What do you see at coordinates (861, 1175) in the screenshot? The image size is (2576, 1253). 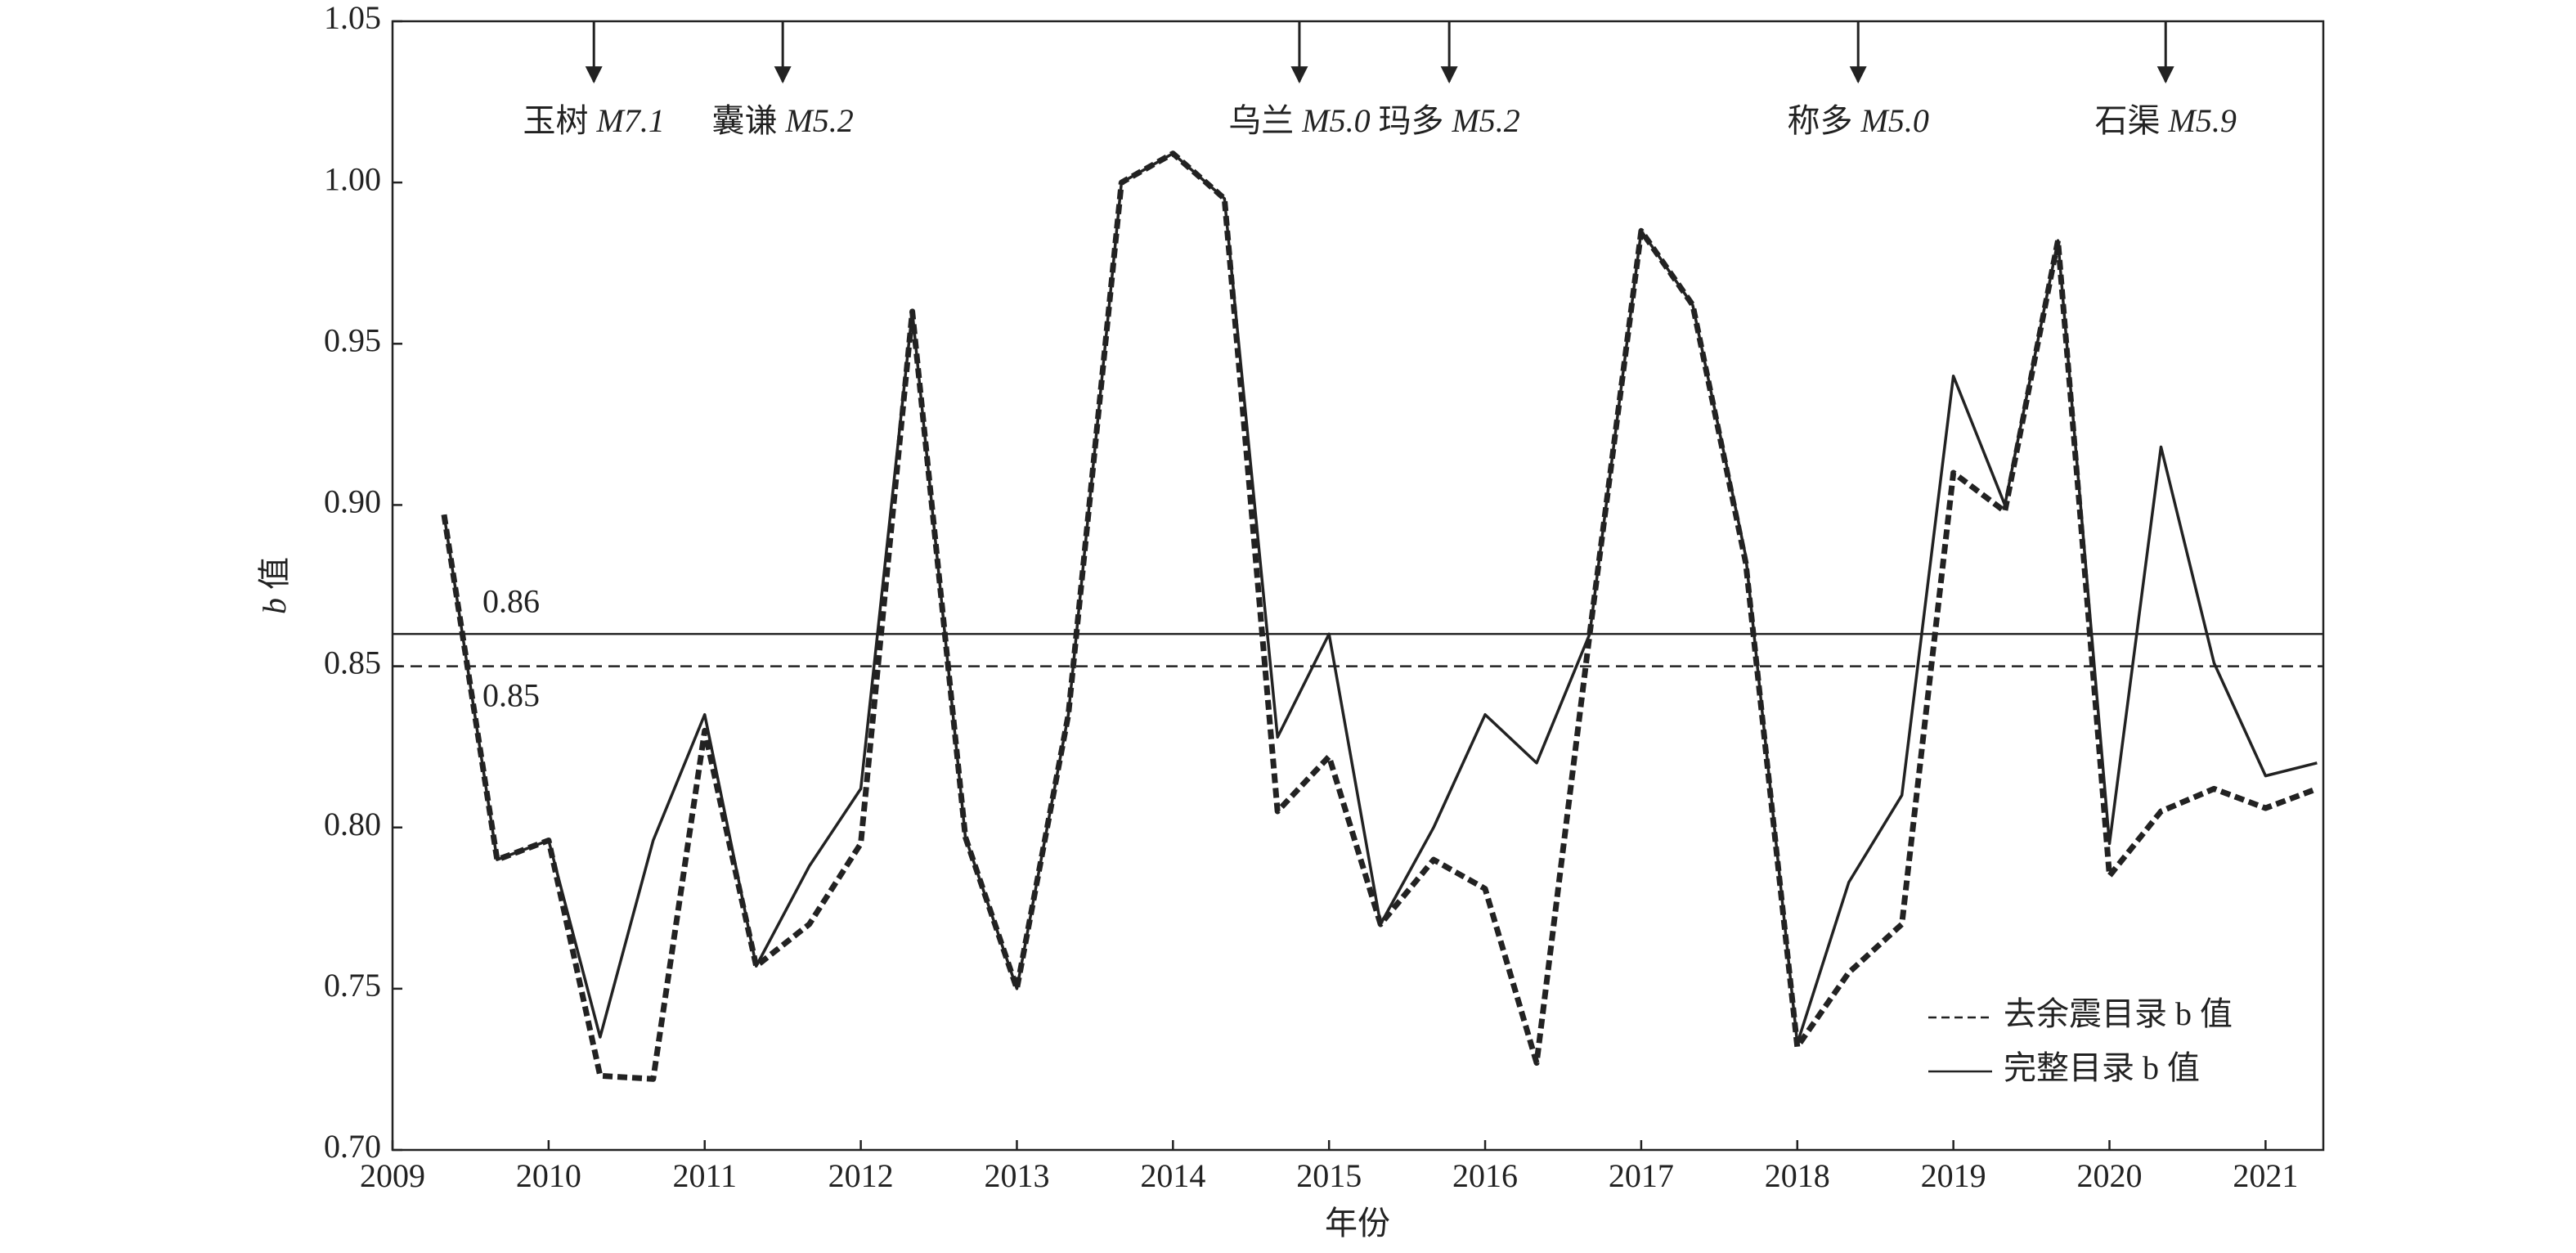 I see `x-tick-label: 2012` at bounding box center [861, 1175].